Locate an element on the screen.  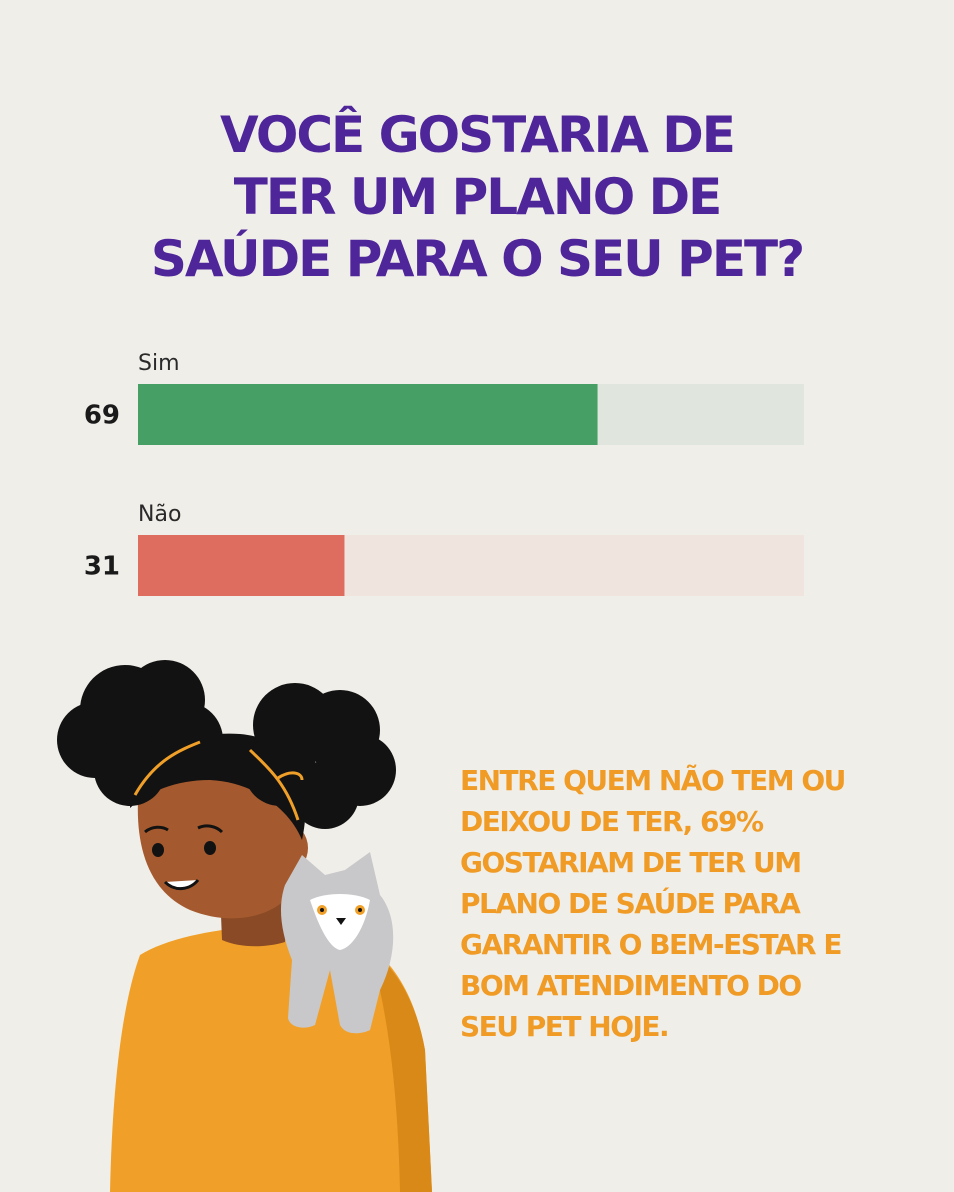
summary-line-3: GOSTARIAM DE TER UM is located at coordinates (631, 862).